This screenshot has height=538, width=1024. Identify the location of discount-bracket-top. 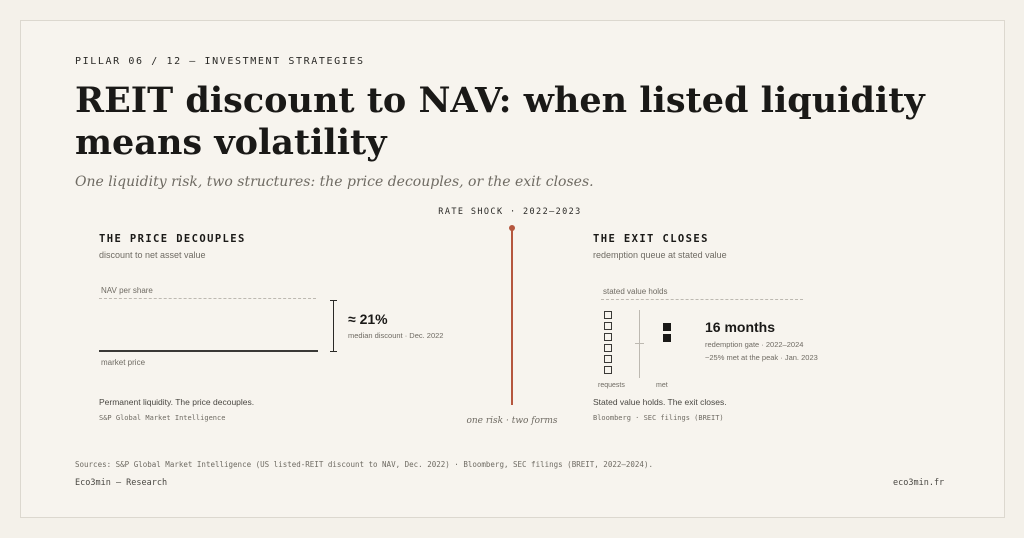
(333, 300).